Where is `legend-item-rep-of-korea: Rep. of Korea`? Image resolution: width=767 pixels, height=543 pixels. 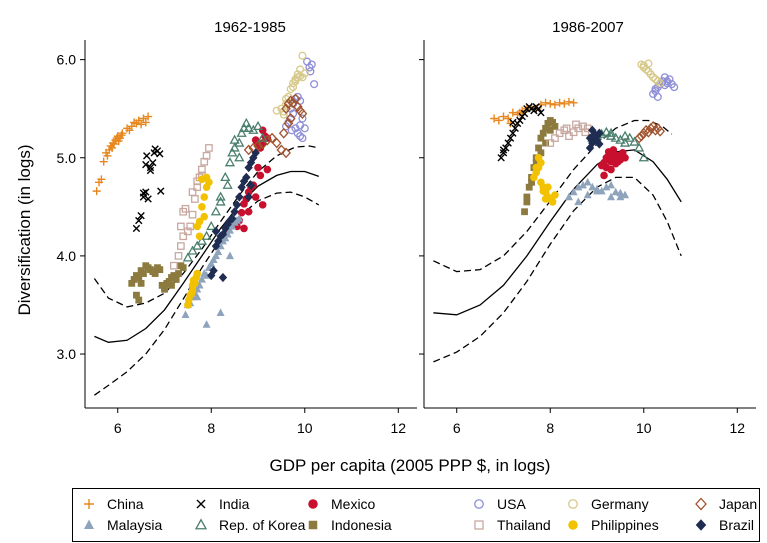
legend-item-rep-of-korea: Rep. of Korea is located at coordinates (249, 525).